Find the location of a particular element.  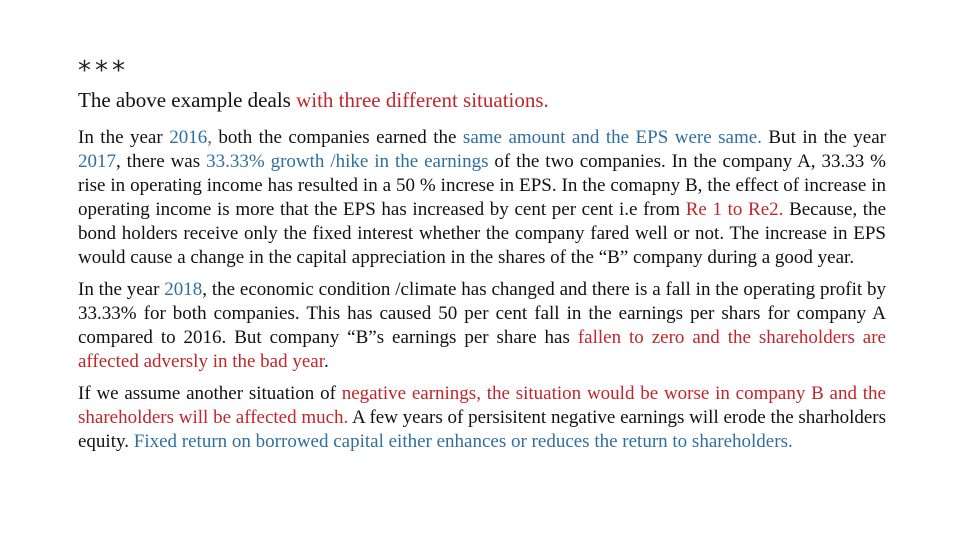

asterisk-marker: *** is located at coordinates (103, 71).